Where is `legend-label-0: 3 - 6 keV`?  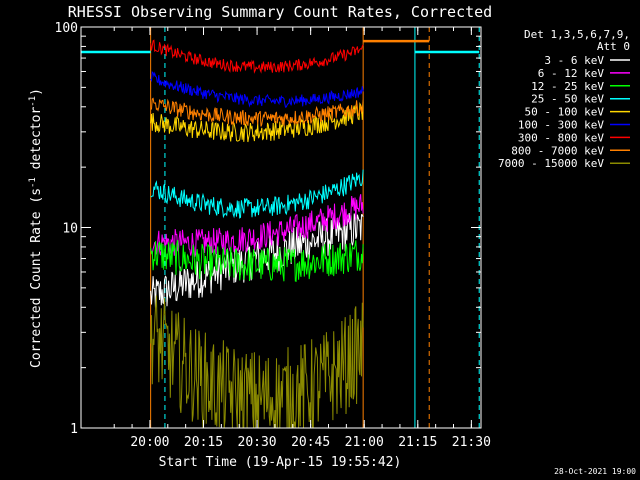 legend-label-0: 3 - 6 keV is located at coordinates (574, 60).